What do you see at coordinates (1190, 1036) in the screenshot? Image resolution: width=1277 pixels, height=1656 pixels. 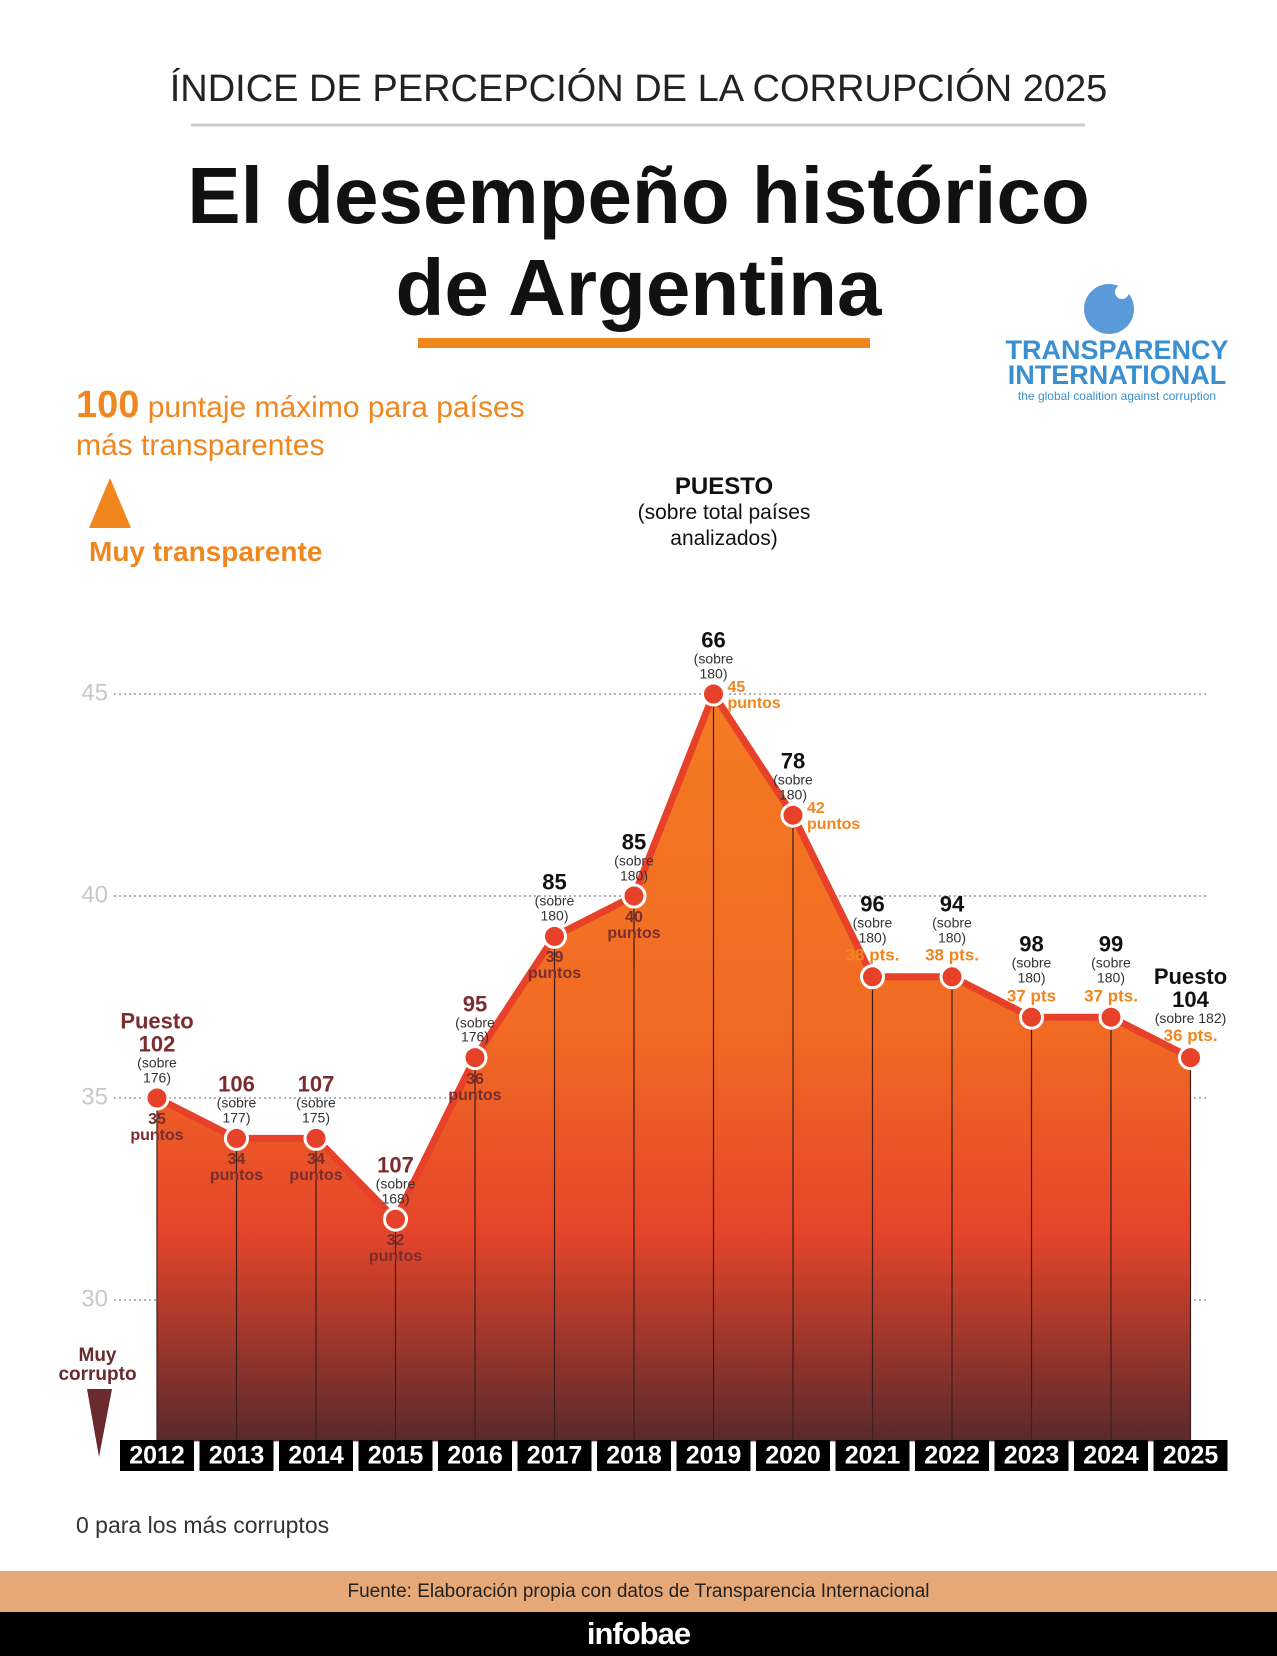 I see `value-label: 36 pts.` at bounding box center [1190, 1036].